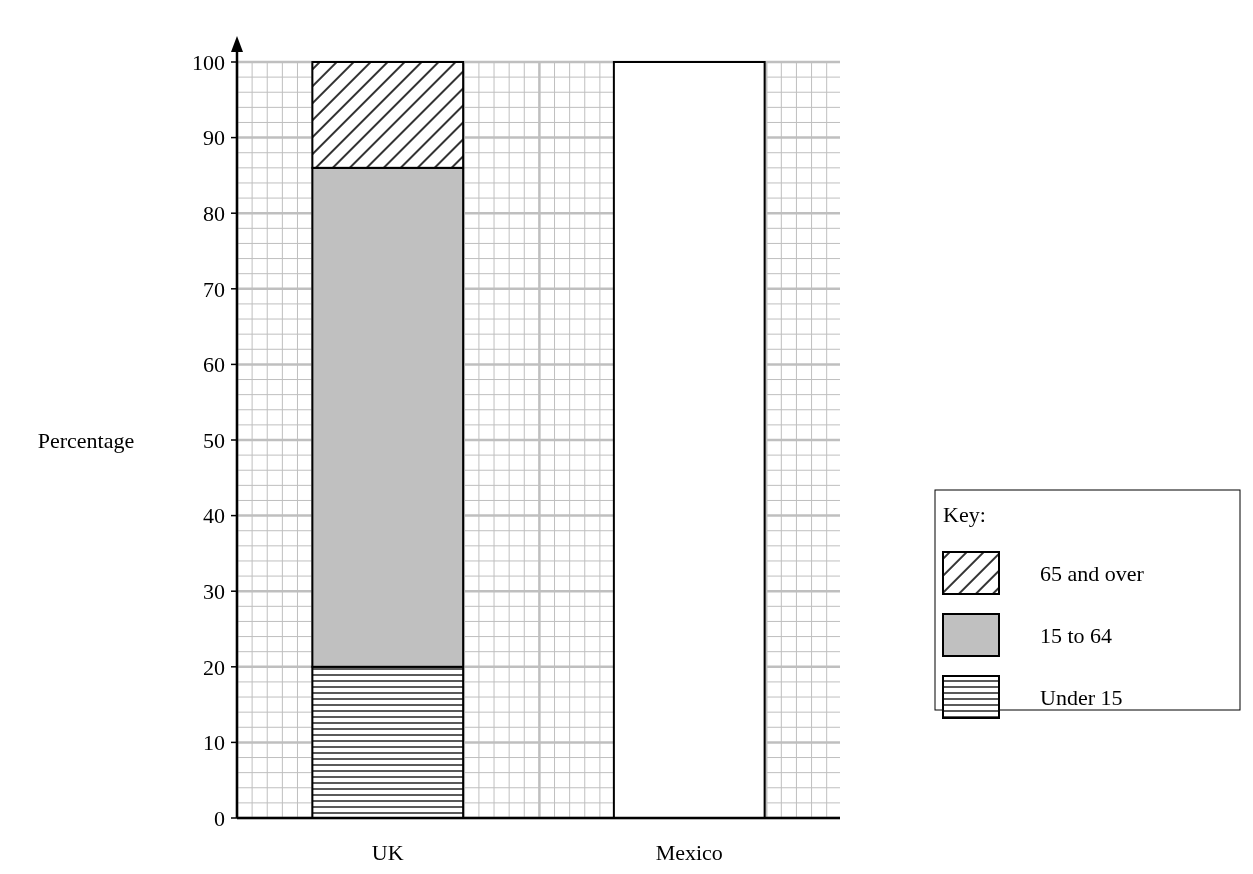 Image resolution: width=1253 pixels, height=874 pixels. I want to click on y-tick-label: 30, so click(214, 591).